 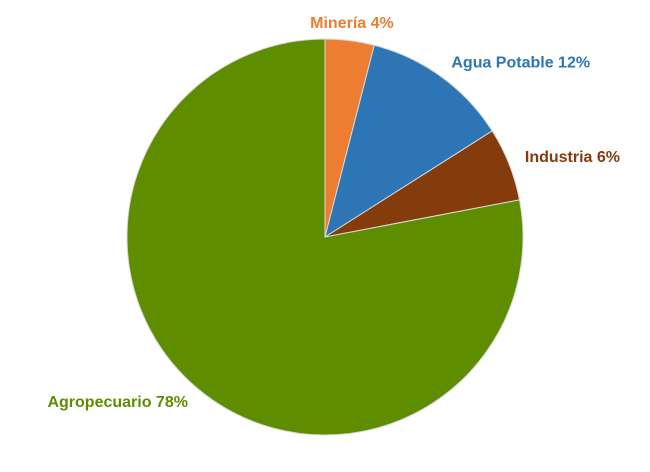 What do you see at coordinates (572, 157) in the screenshot?
I see `data-label: Industria 6%` at bounding box center [572, 157].